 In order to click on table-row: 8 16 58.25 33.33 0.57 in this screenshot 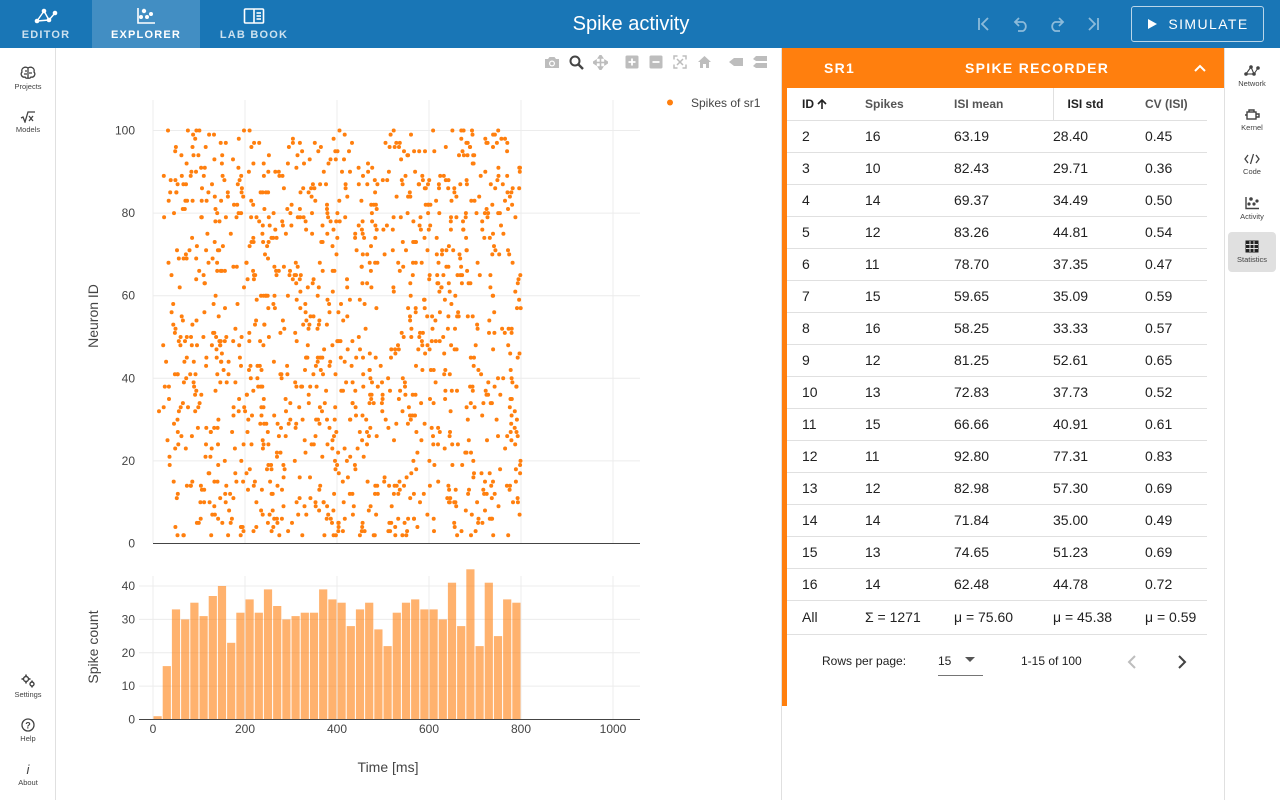, I will do `click(997, 328)`.